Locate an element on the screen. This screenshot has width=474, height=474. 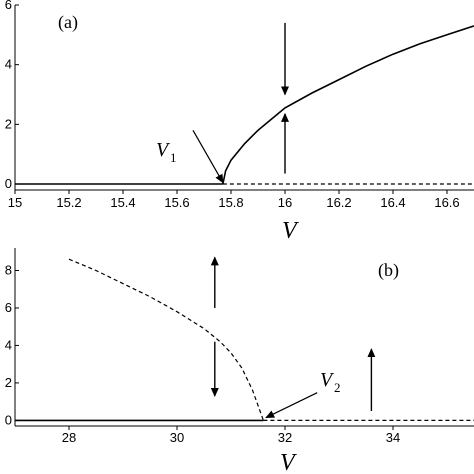
panel-b-label: (b) is located at coordinates (388, 270).